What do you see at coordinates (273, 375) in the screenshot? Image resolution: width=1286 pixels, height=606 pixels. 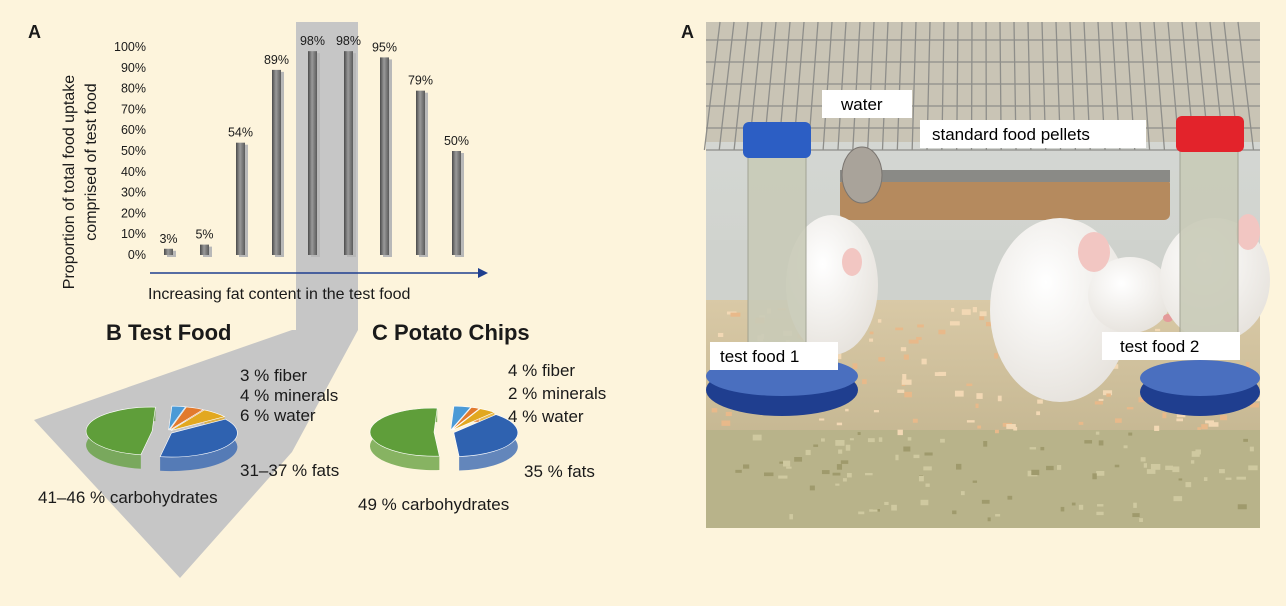 I see `pie-b-label-fiber: 3 % fiber` at bounding box center [273, 375].